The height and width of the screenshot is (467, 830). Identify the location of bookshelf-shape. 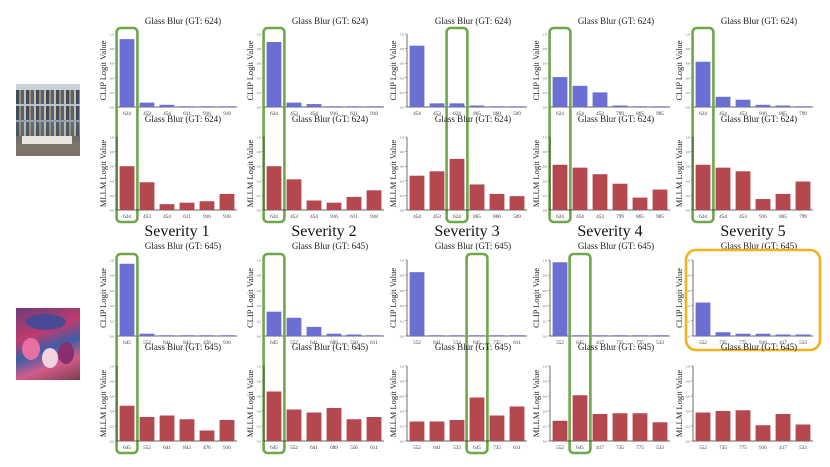
(48, 129).